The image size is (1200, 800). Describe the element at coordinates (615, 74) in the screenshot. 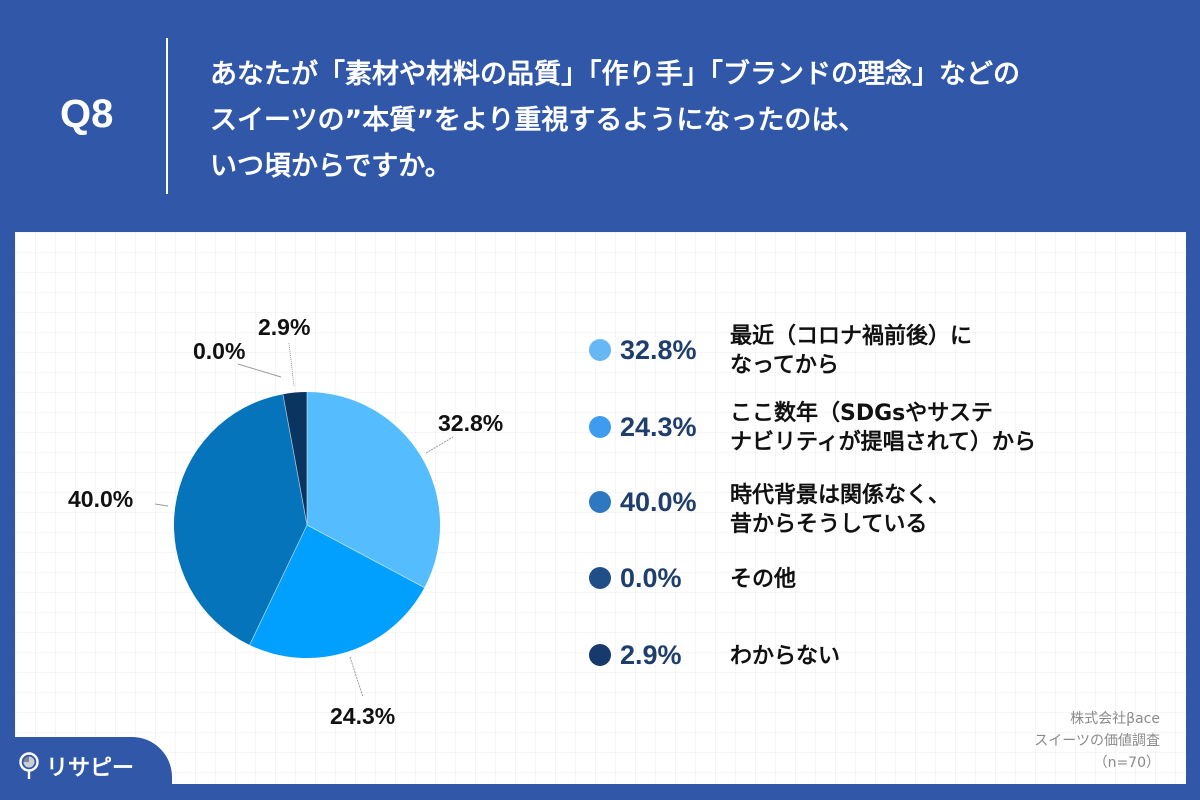

I see `question-line: あなたが「素材や材料の品質」「作り手」「ブランドの理念」などの` at that location.